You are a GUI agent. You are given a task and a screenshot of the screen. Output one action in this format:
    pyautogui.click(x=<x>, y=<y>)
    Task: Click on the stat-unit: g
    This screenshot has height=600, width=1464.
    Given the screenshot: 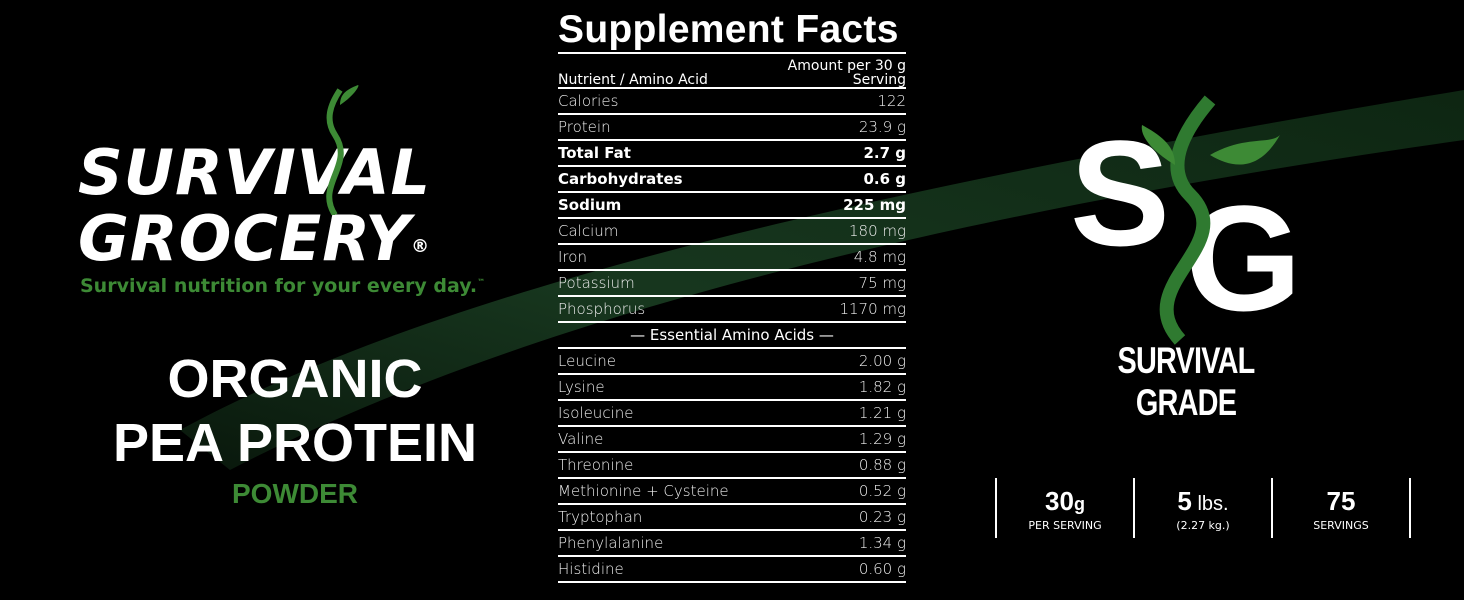 What is the action you would take?
    pyautogui.click(x=1079, y=504)
    